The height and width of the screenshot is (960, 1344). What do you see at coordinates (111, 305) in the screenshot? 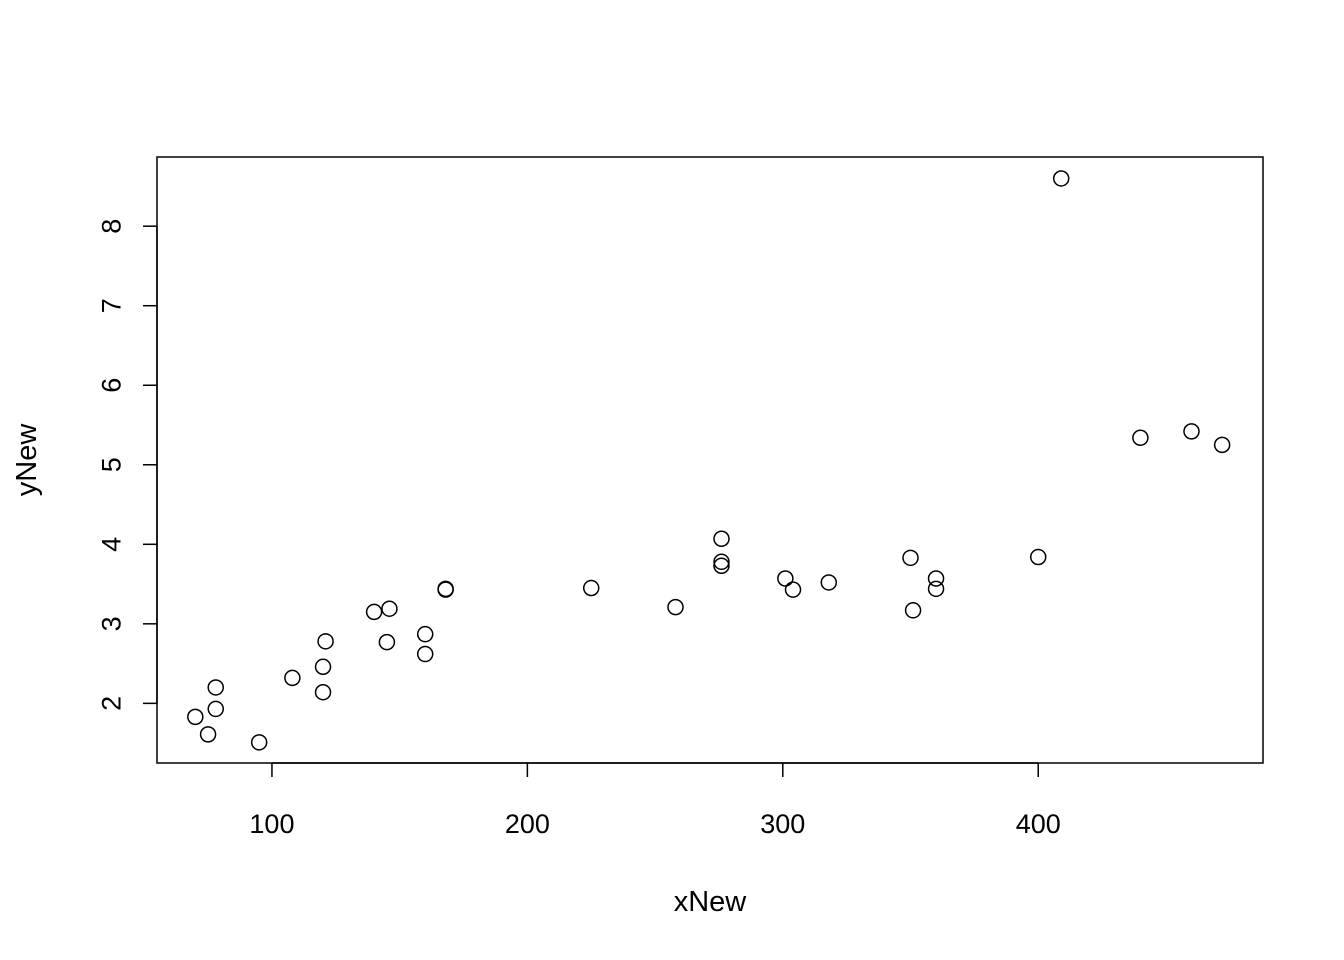
I see `y-tick-label: 7` at bounding box center [111, 305].